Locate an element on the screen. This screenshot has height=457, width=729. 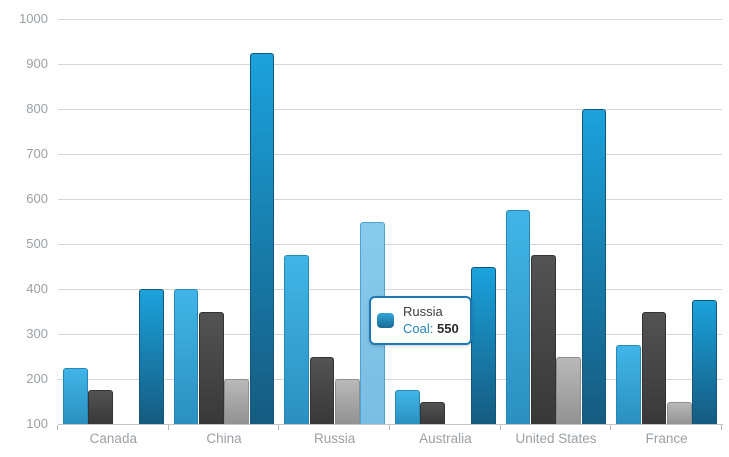
tooltip: Russia Coal: 550 is located at coordinates (420, 320).